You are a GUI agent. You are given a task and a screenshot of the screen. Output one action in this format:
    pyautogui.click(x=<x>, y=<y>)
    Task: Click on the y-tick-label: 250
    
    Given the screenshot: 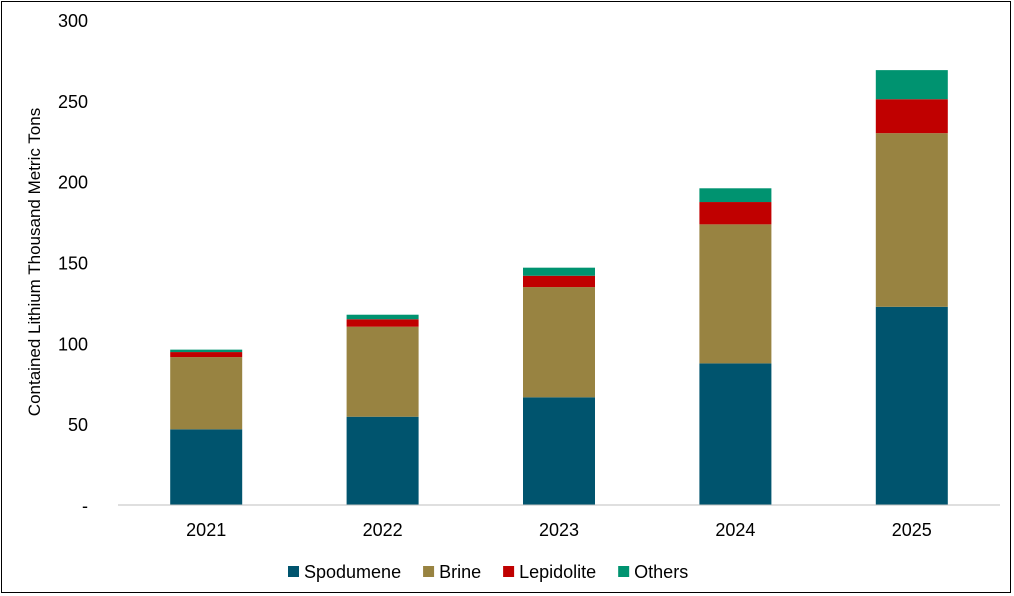 What is the action you would take?
    pyautogui.click(x=73, y=102)
    